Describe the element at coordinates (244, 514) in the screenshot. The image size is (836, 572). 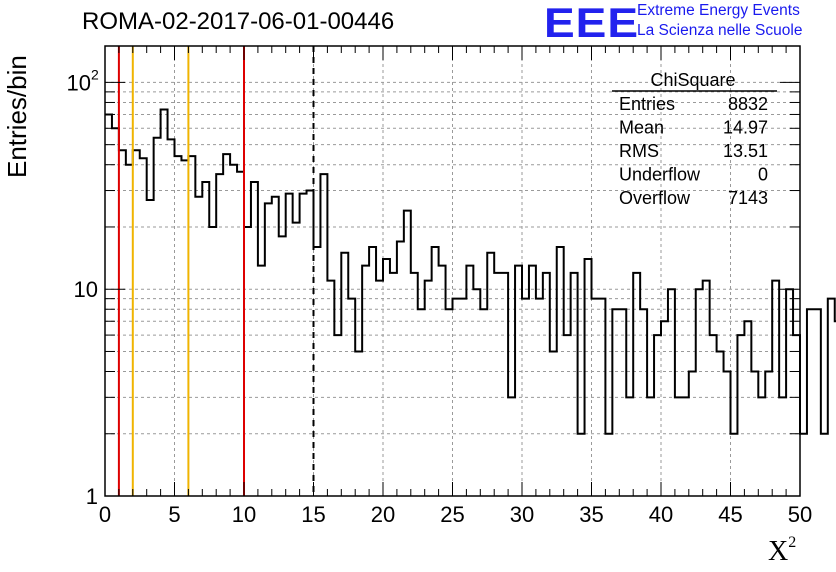
I see `x-tick-label: 10` at that location.